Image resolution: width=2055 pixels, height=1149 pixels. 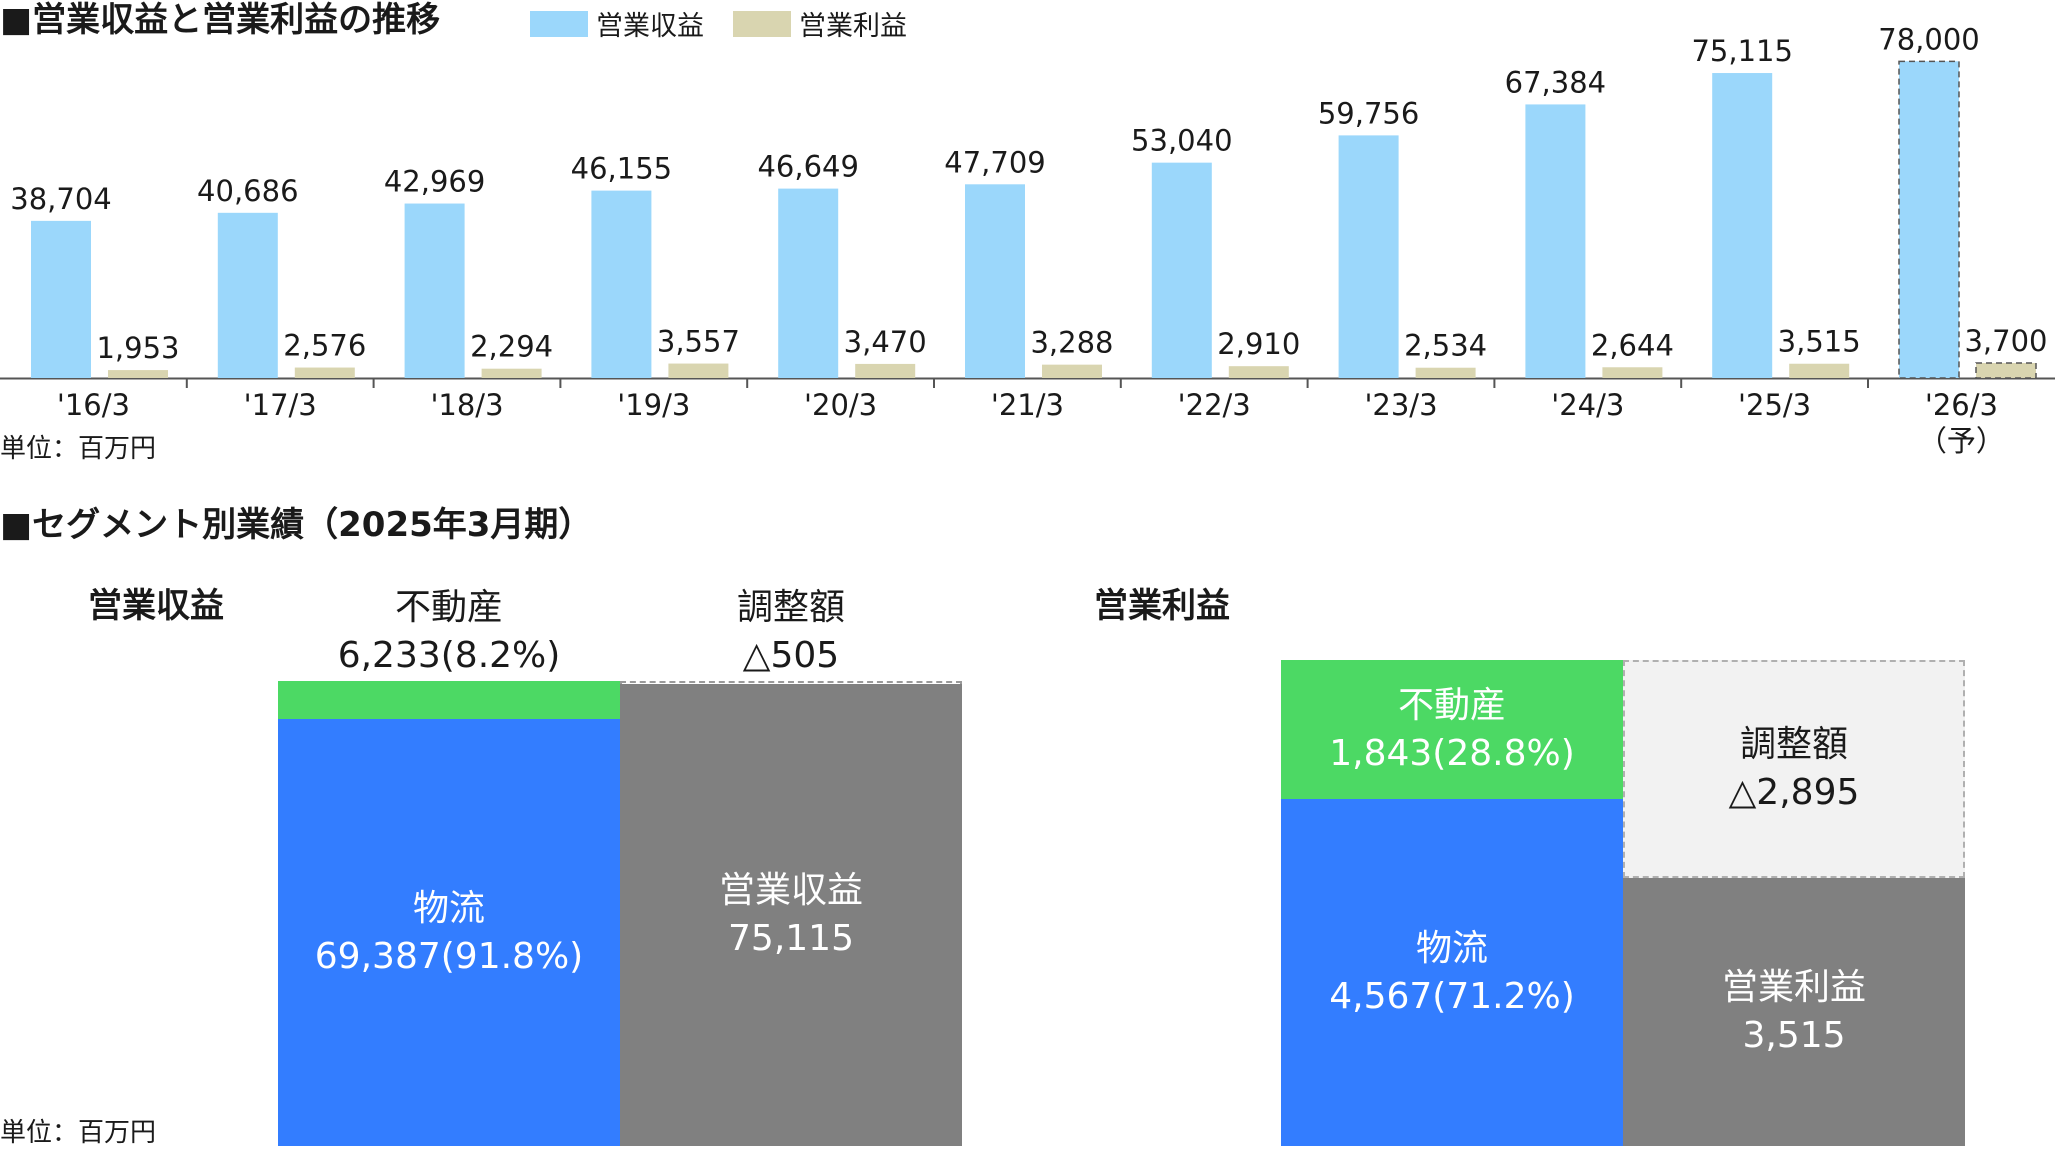 What do you see at coordinates (1445, 346) in the screenshot?
I see `profit-value-label: 2,534` at bounding box center [1445, 346].